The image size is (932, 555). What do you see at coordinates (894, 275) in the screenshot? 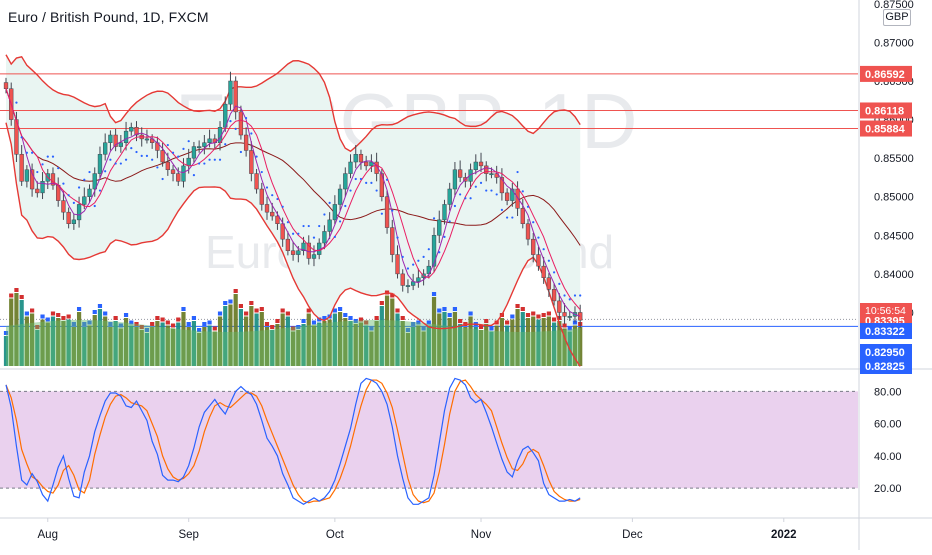
I see `price-axis-tick: 0.84000` at bounding box center [894, 275].